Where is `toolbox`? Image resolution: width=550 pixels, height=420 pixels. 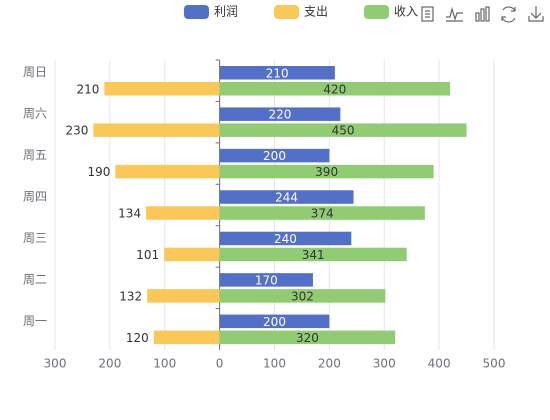 toolbox is located at coordinates (482, 14).